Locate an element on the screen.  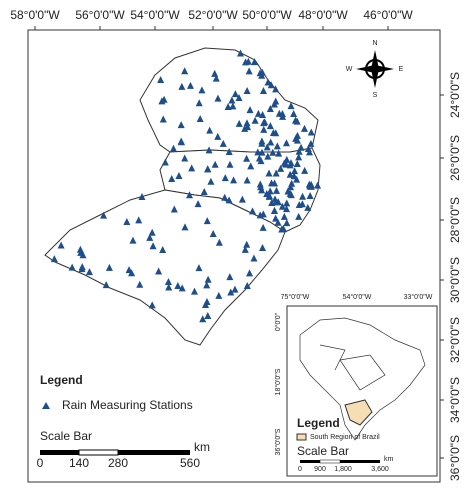
compass-s: S is located at coordinates (375, 95).